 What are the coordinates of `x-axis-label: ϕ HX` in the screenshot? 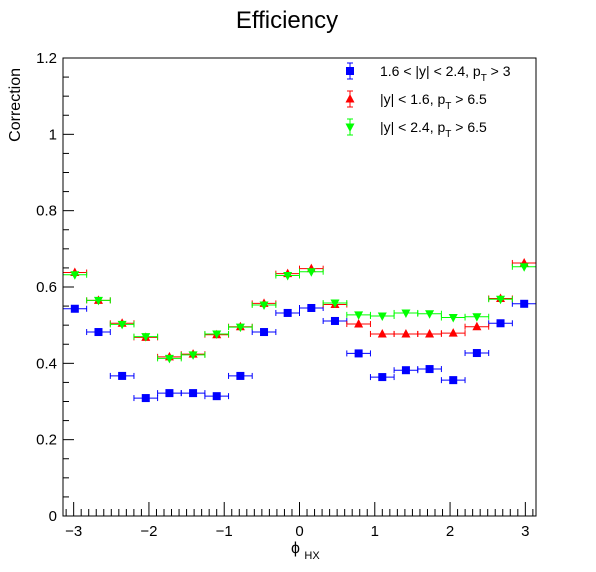 It's located at (305, 551).